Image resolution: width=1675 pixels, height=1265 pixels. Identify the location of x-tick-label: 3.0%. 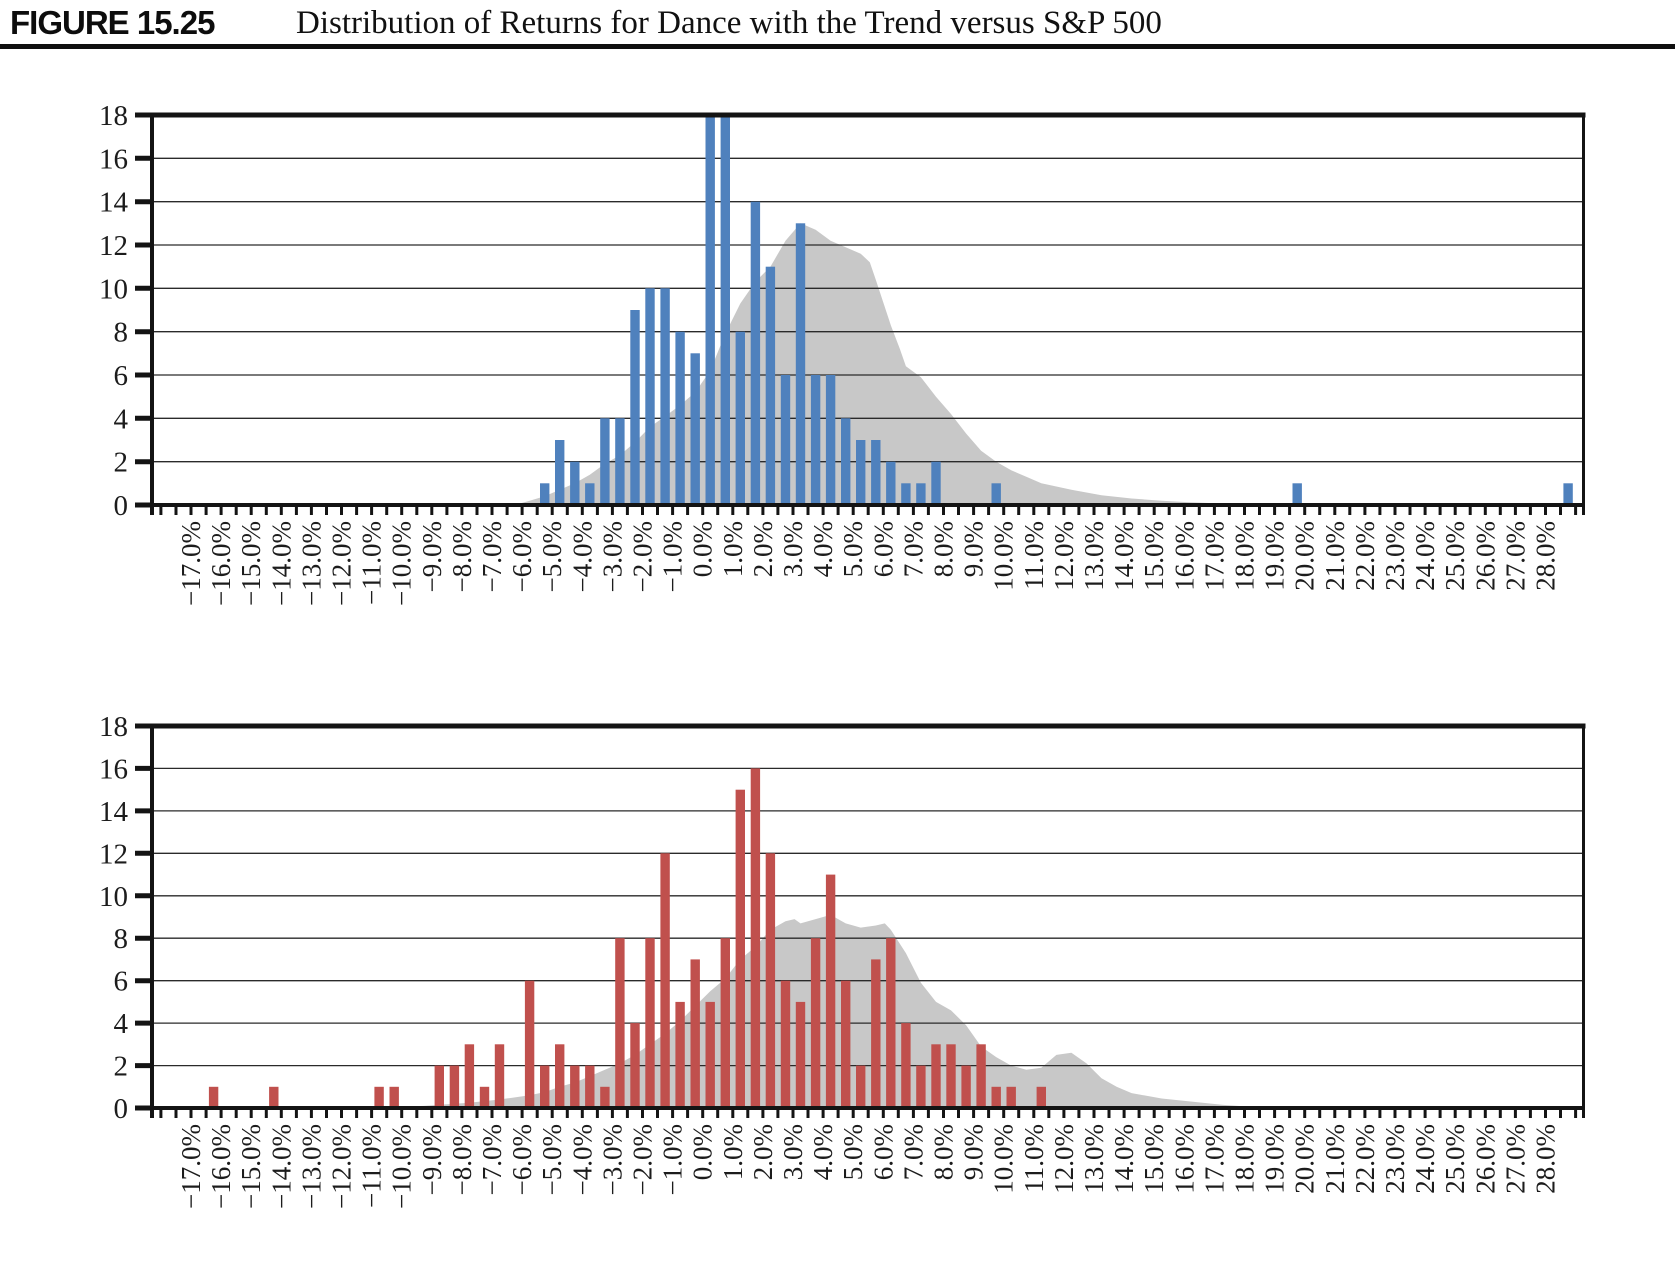
(793, 1152).